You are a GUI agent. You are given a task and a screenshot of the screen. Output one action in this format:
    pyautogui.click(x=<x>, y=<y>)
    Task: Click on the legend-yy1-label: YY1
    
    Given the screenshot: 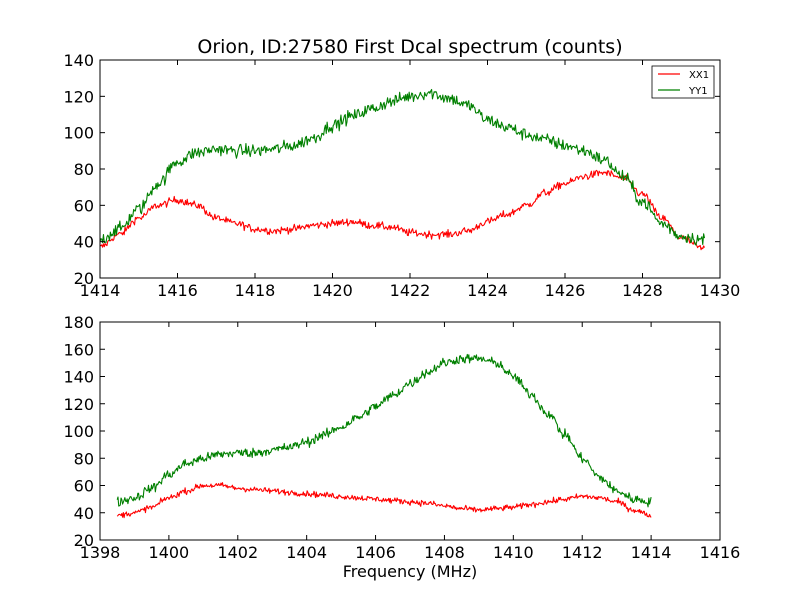 What is the action you would take?
    pyautogui.click(x=698, y=91)
    